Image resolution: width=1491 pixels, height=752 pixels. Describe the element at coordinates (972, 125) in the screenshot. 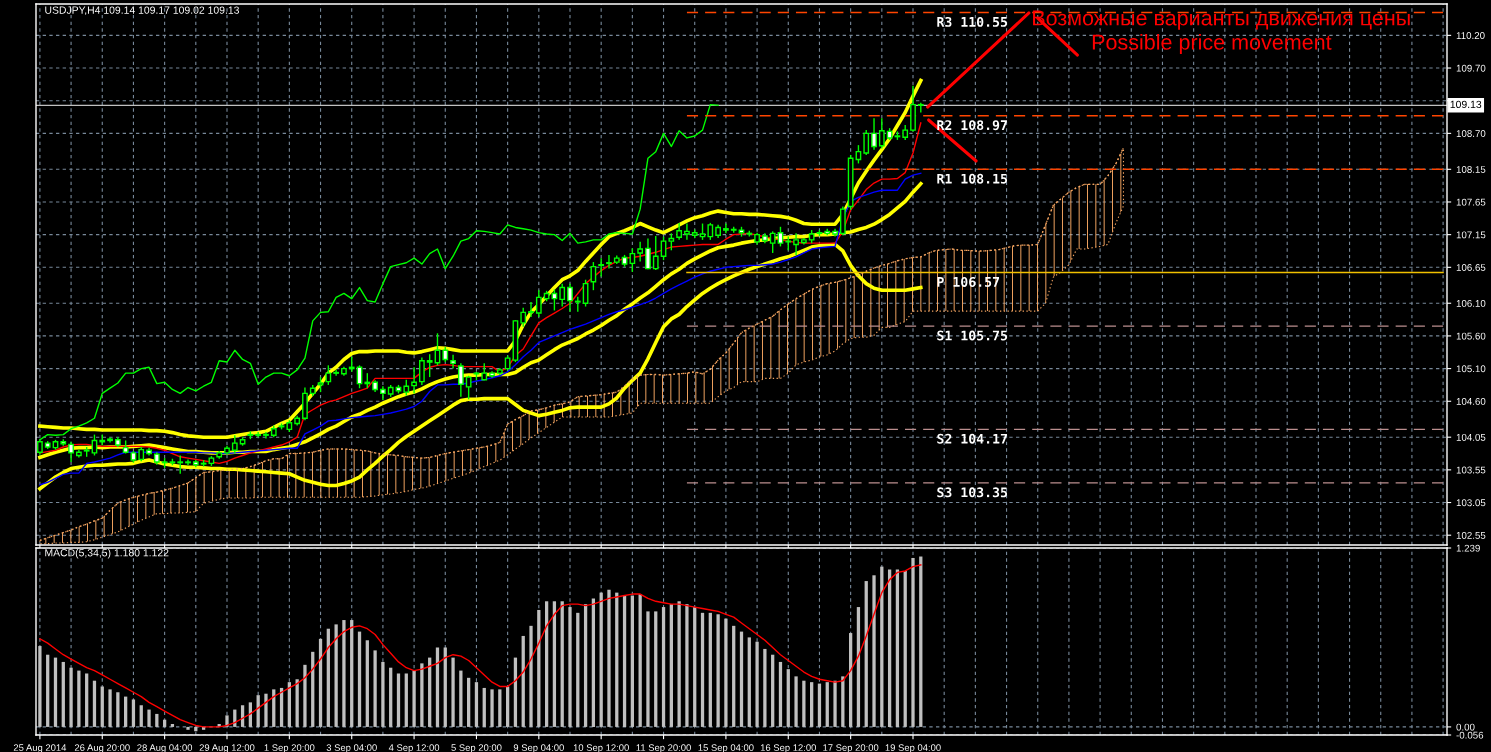

I see `series-label: R2 108.97` at that location.